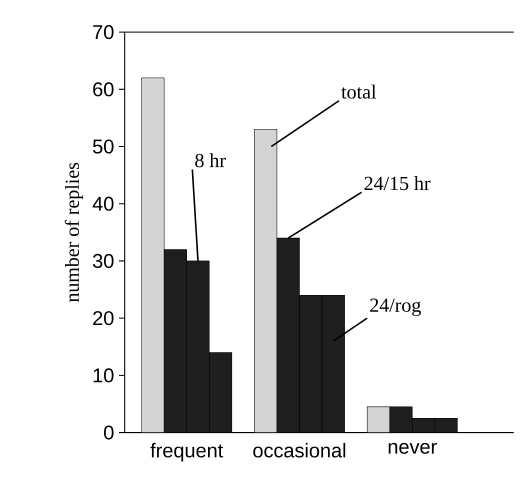 This screenshot has width=524, height=480. I want to click on series-label: 24/rog, so click(395, 307).